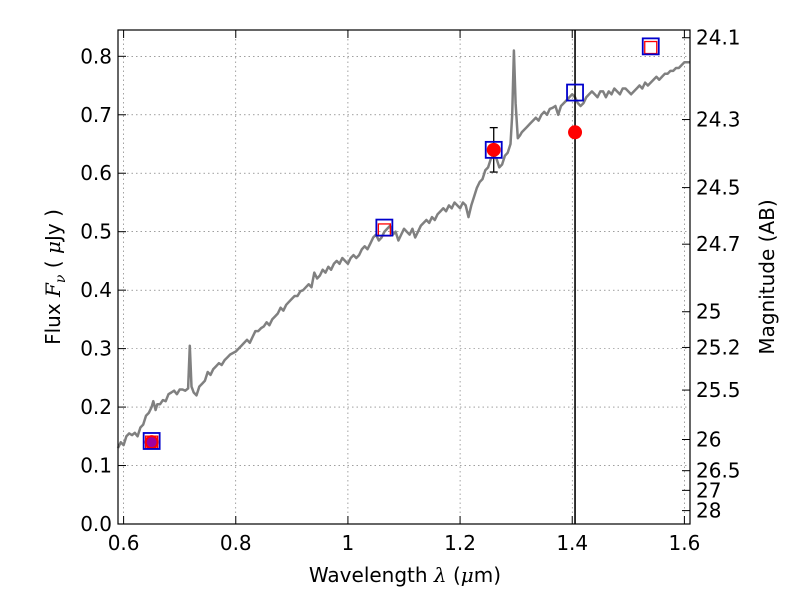  Describe the element at coordinates (684, 543) in the screenshot. I see `x-tick-label: 1.6` at that location.